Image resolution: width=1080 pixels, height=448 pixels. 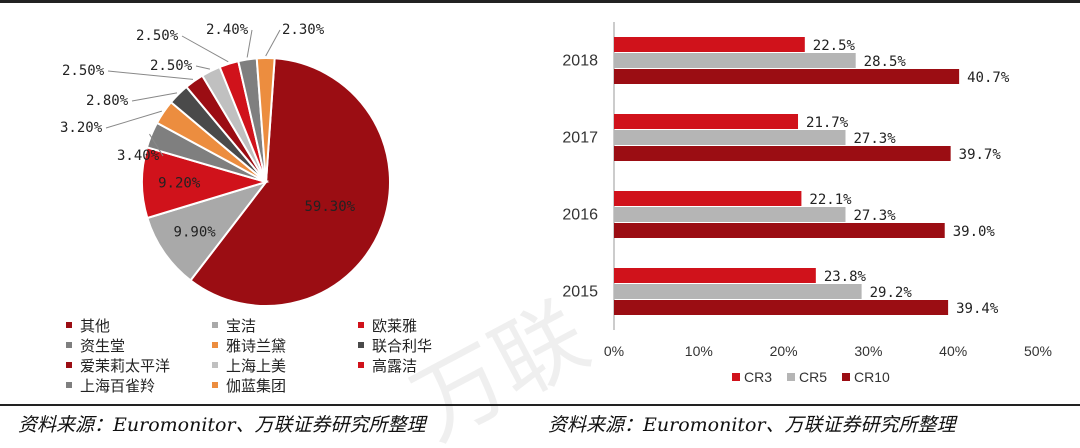 I want to click on bar-cr3-2018, so click(x=709, y=44).